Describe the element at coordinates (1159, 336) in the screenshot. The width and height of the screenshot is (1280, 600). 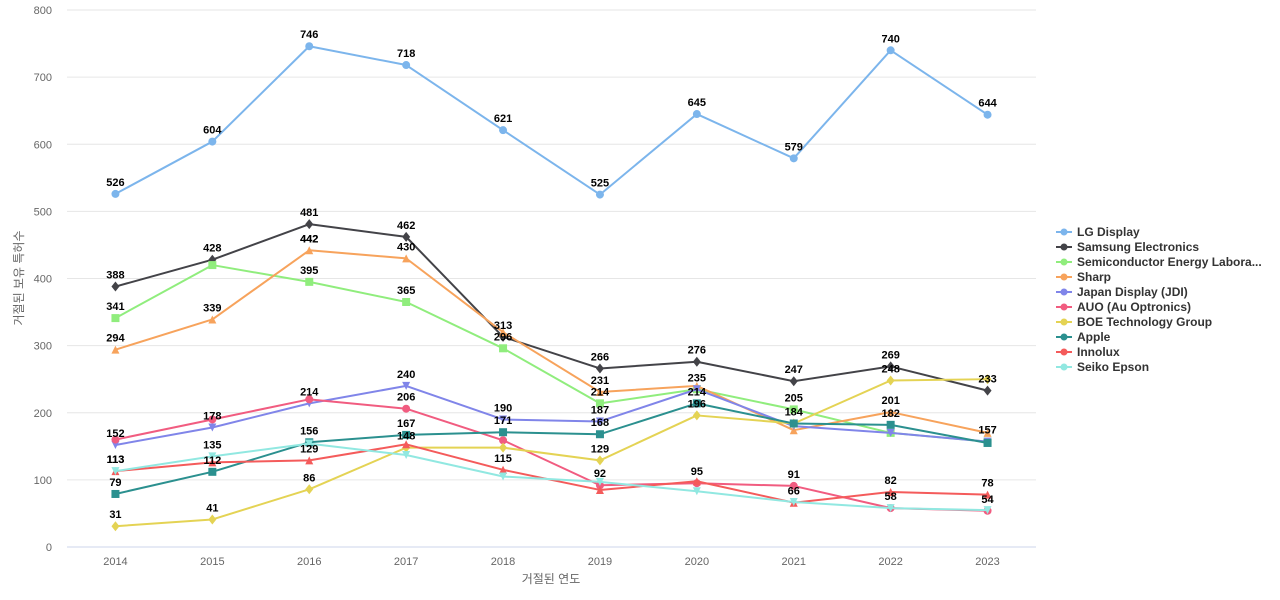
I see `legend-item: Apple` at that location.